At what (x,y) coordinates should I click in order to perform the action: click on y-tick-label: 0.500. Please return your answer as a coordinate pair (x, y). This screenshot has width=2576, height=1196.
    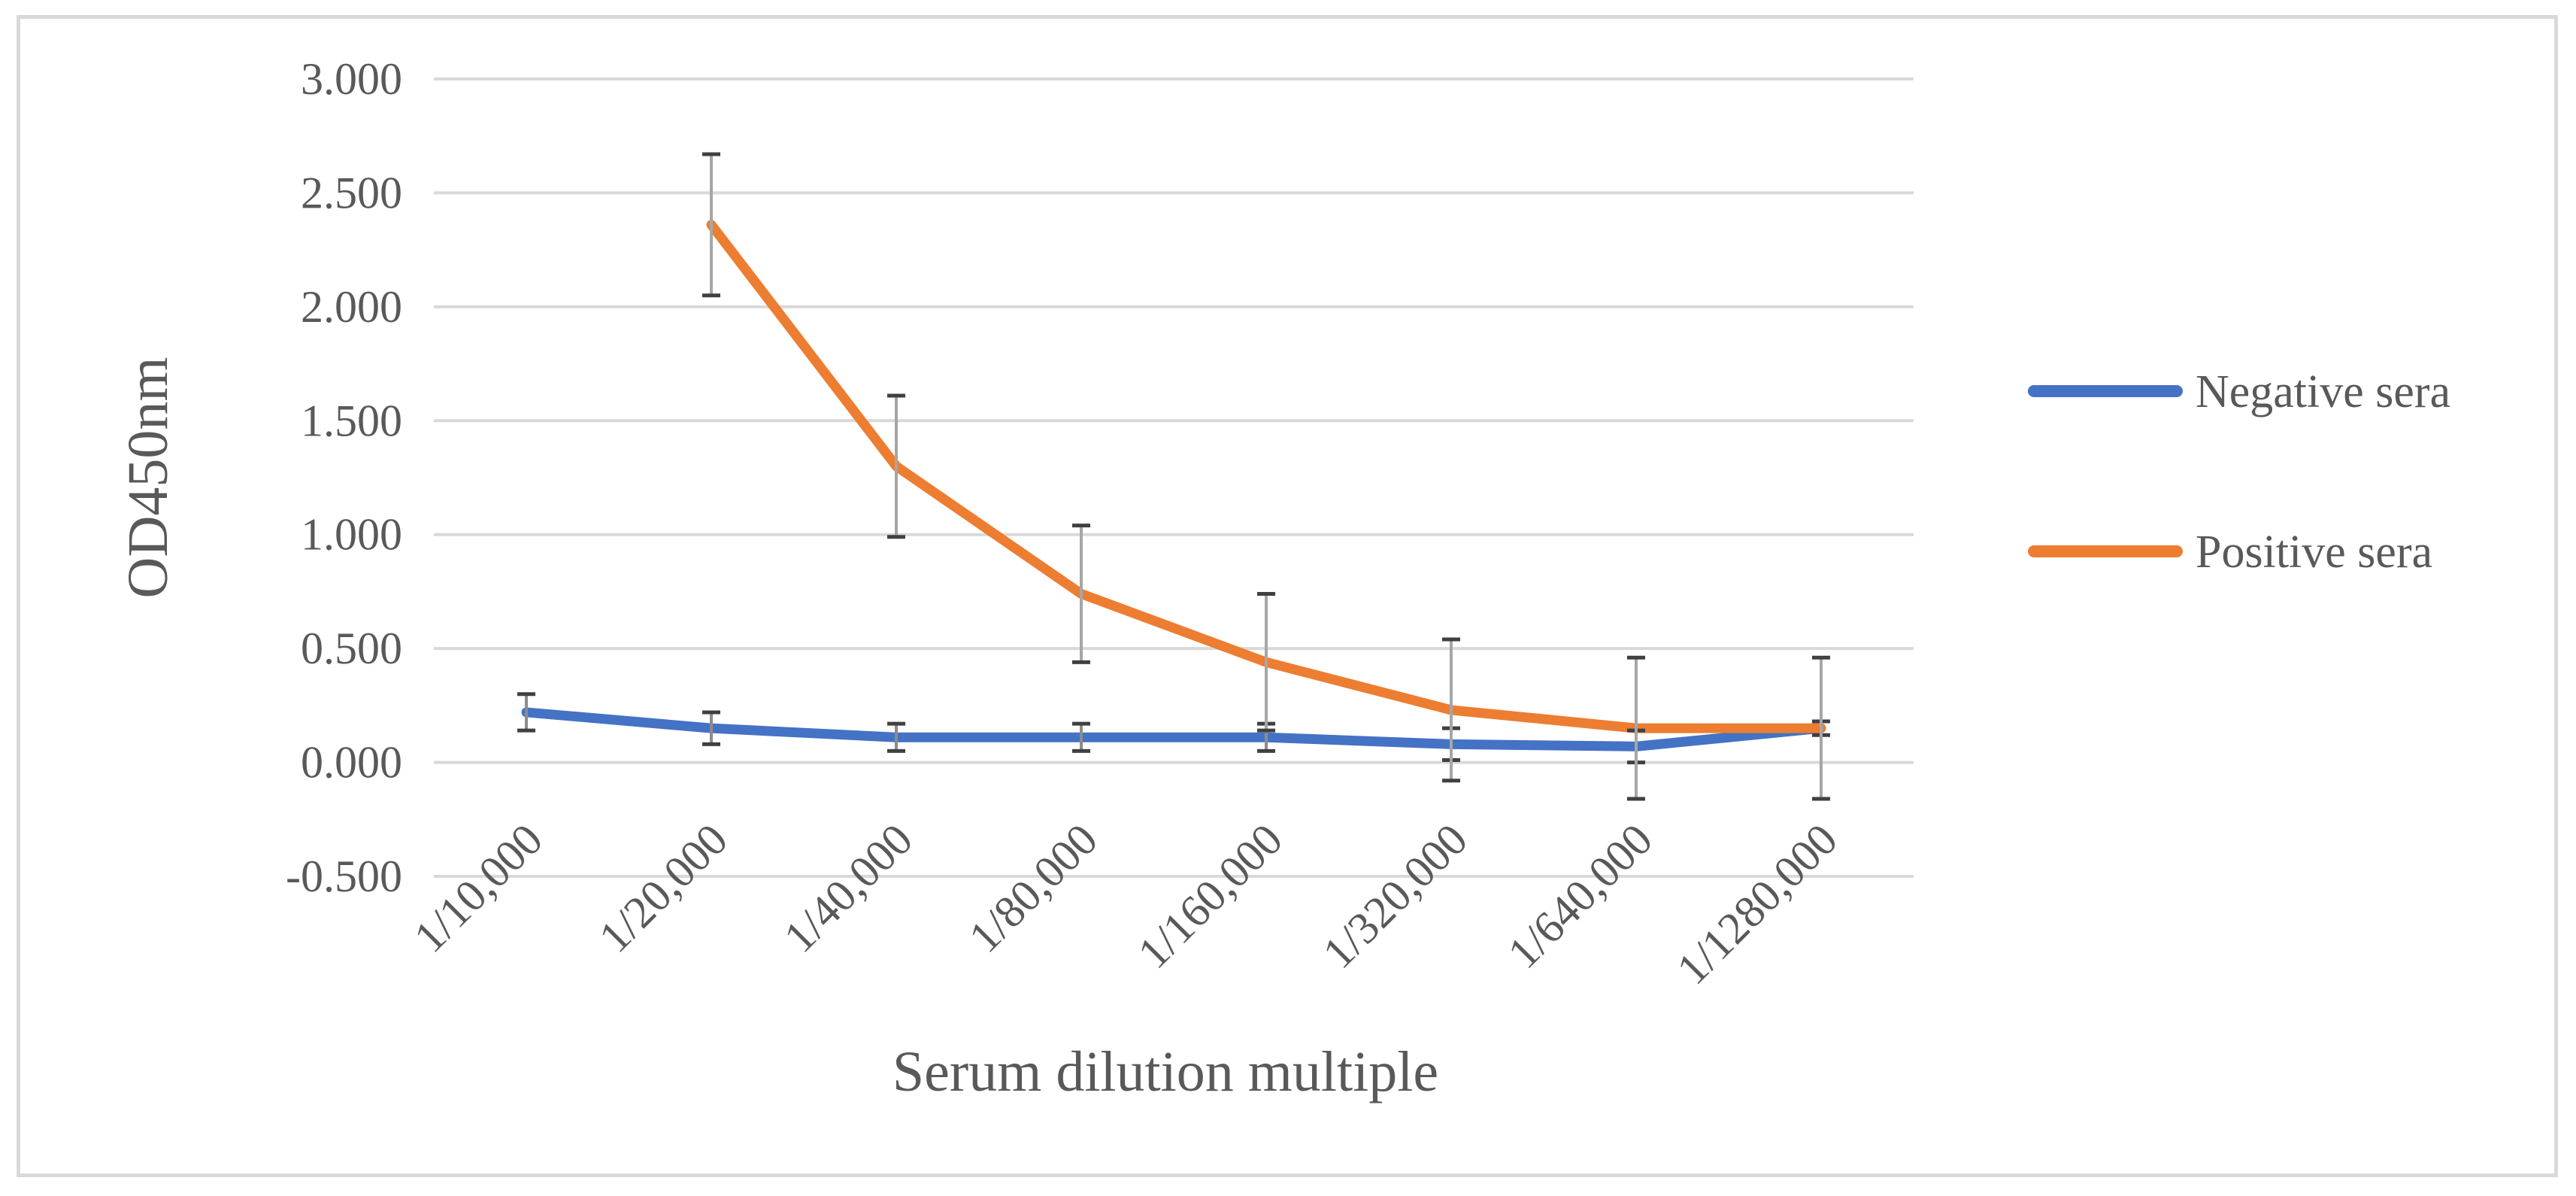
    Looking at the image, I should click on (351, 648).